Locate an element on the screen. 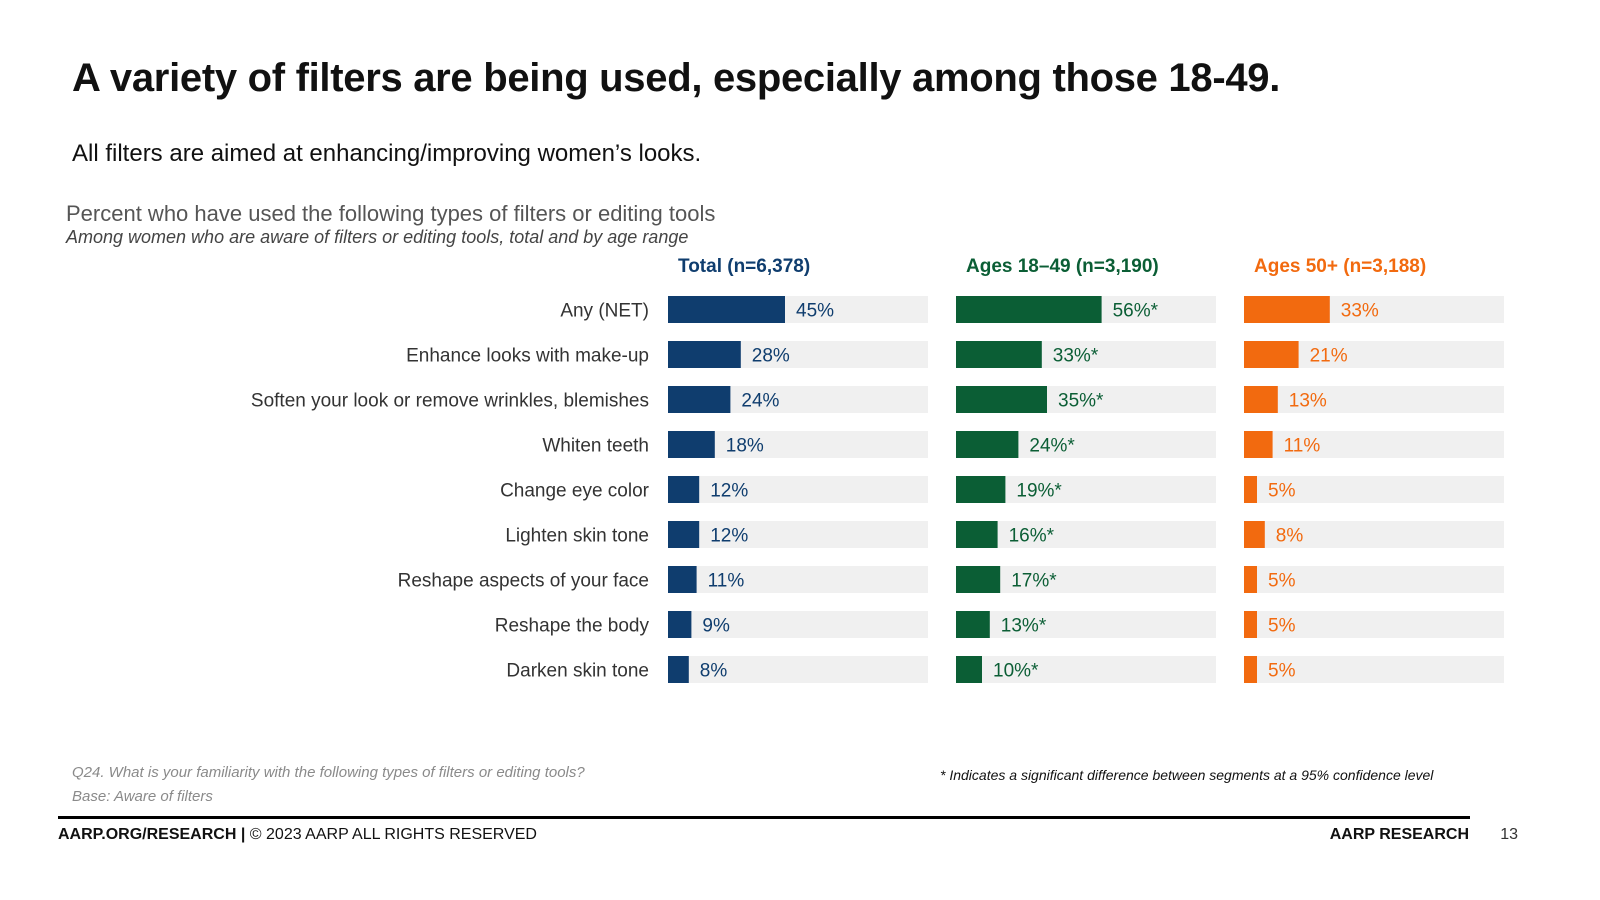 This screenshot has height=900, width=1600. page-number: 13 is located at coordinates (1509, 834).